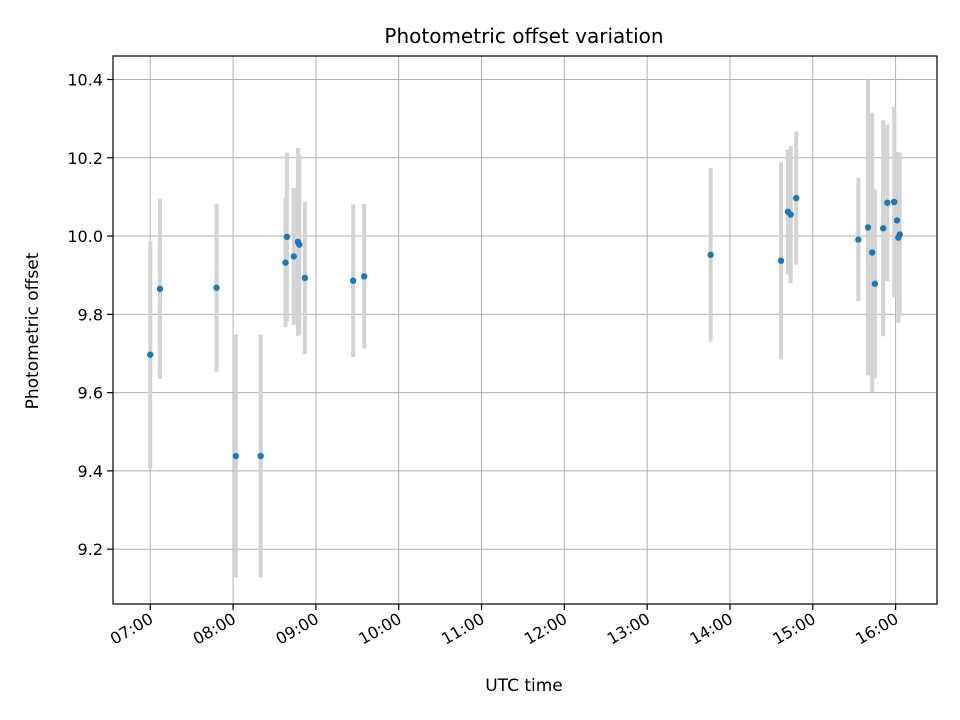 This screenshot has width=960, height=720. I want to click on x-tick-label: 14:00, so click(711, 629).